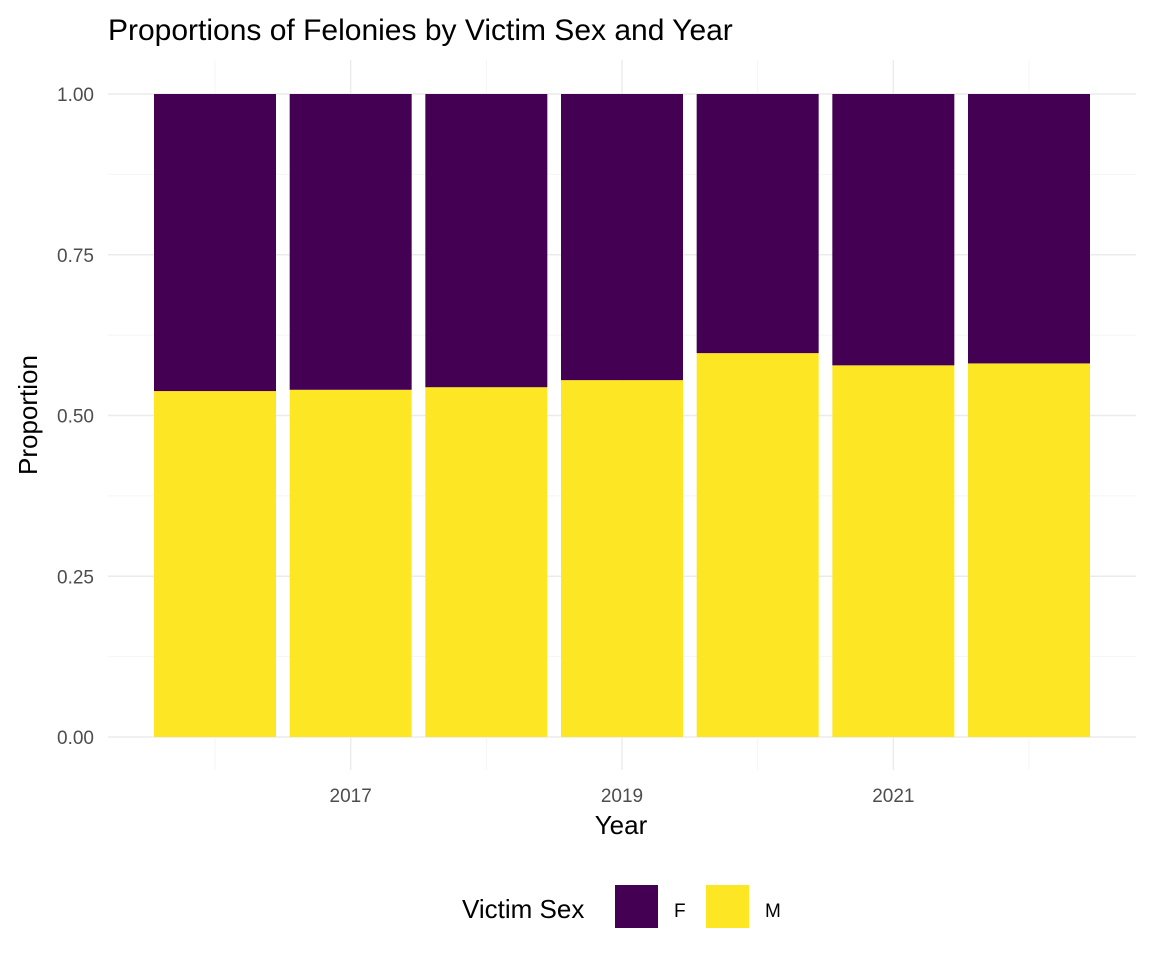 Image resolution: width=1152 pixels, height=960 pixels. Describe the element at coordinates (636, 906) in the screenshot. I see `legend-key-F` at that location.